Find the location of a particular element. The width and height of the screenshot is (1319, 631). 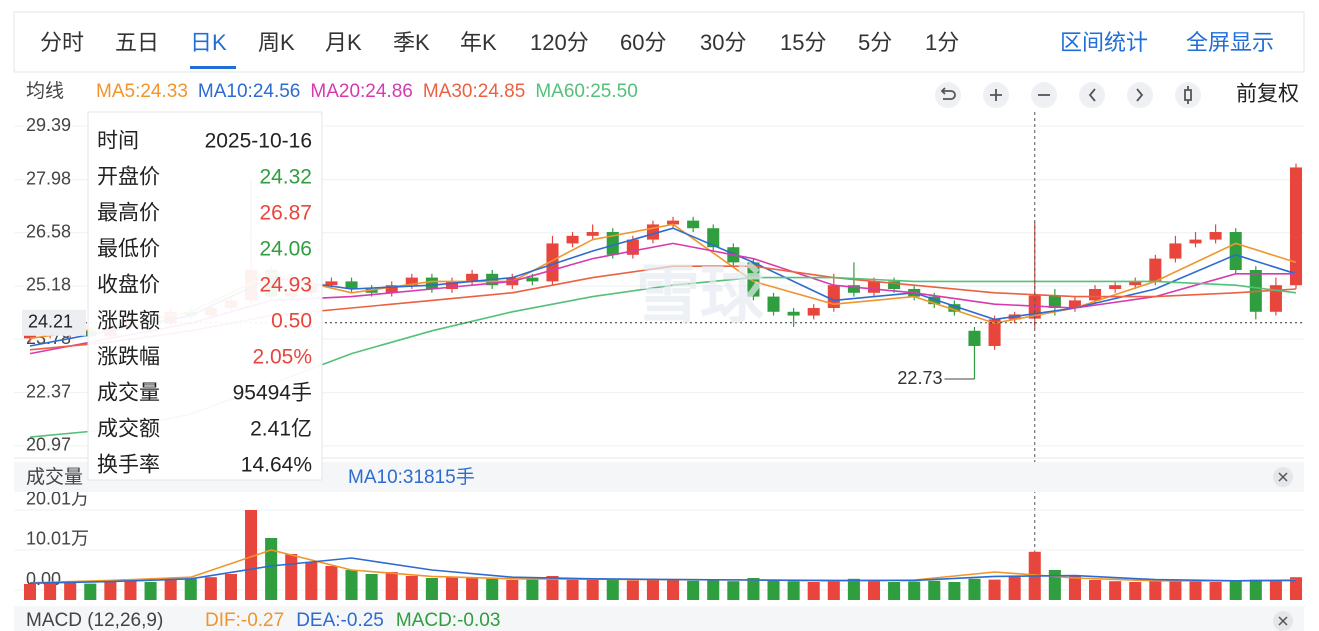

tab: 30分 is located at coordinates (723, 42).